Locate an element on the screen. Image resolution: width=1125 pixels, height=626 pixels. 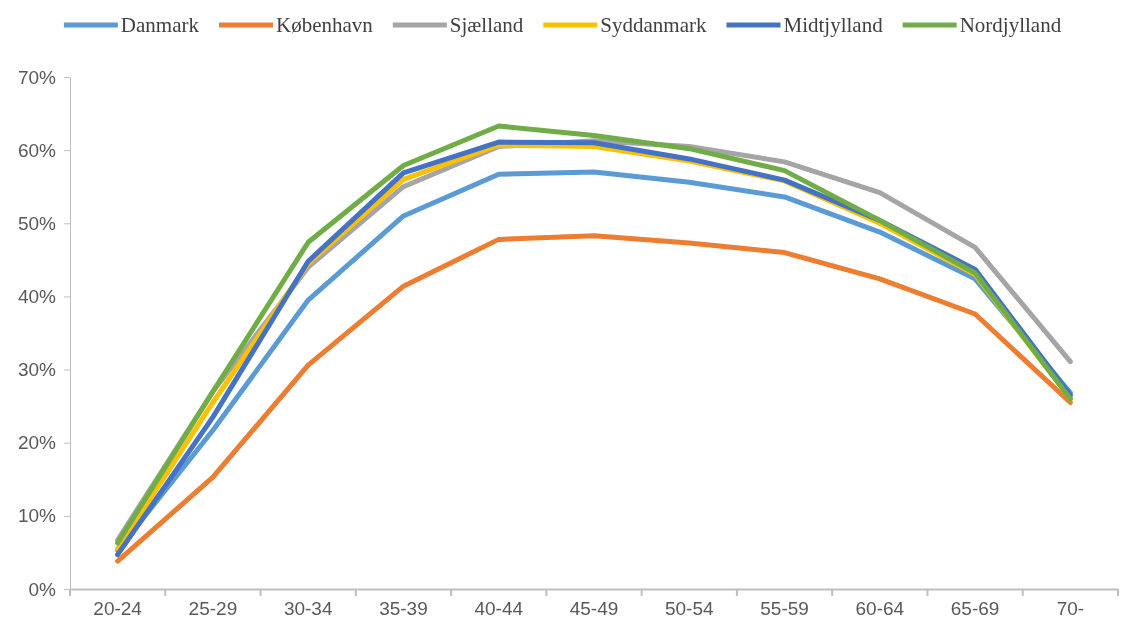
x-tick-label: 50-54 is located at coordinates (689, 608).